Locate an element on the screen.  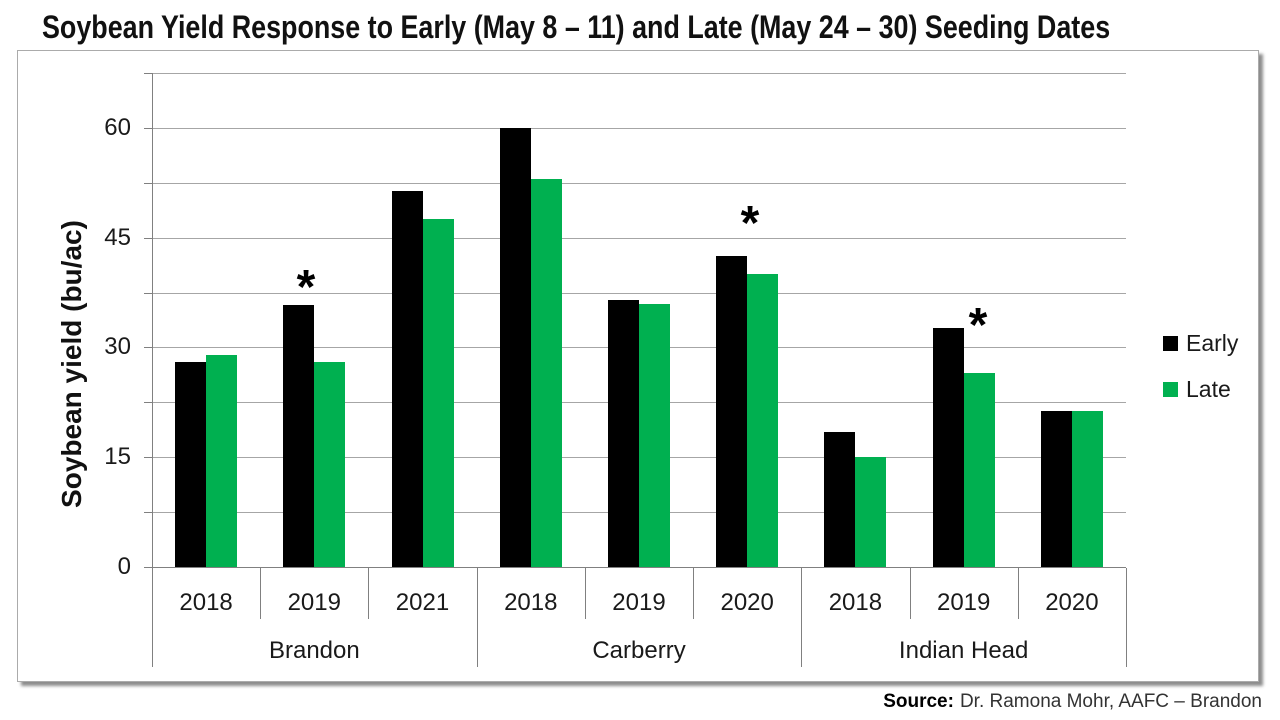
bar-late-brandon-2021 is located at coordinates (438, 393).